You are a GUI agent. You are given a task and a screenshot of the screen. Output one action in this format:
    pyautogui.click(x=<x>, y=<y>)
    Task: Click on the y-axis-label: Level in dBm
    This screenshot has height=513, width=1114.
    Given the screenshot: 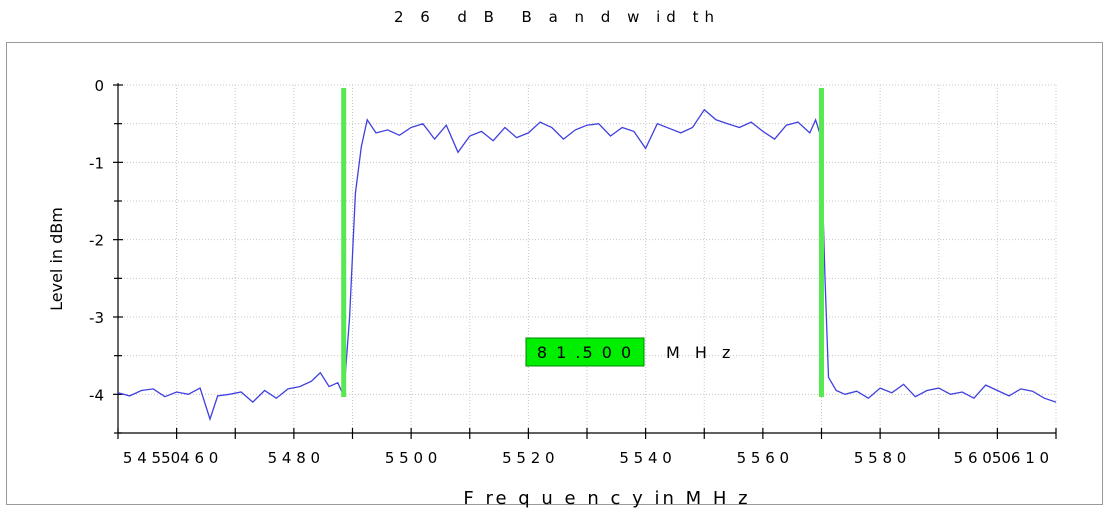 What is the action you would take?
    pyautogui.click(x=56, y=259)
    